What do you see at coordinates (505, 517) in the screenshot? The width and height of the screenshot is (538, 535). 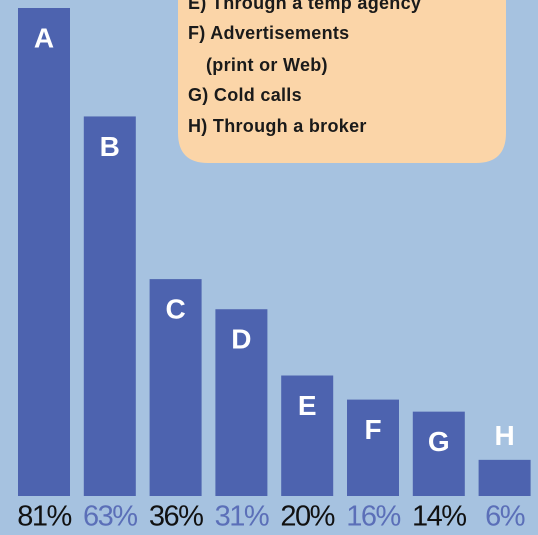 I see `value-label: 6%` at bounding box center [505, 517].